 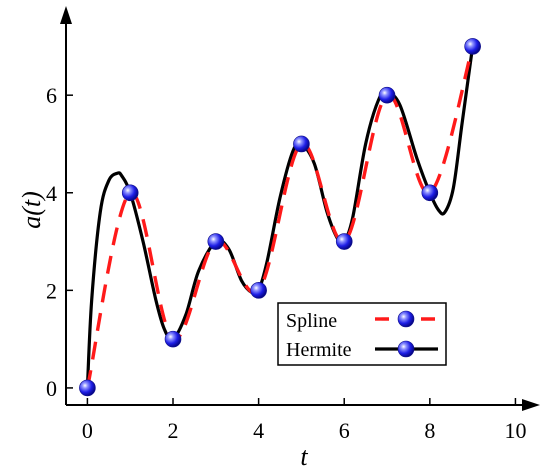 What do you see at coordinates (515, 430) in the screenshot?
I see `x-tick-label: 10` at bounding box center [515, 430].